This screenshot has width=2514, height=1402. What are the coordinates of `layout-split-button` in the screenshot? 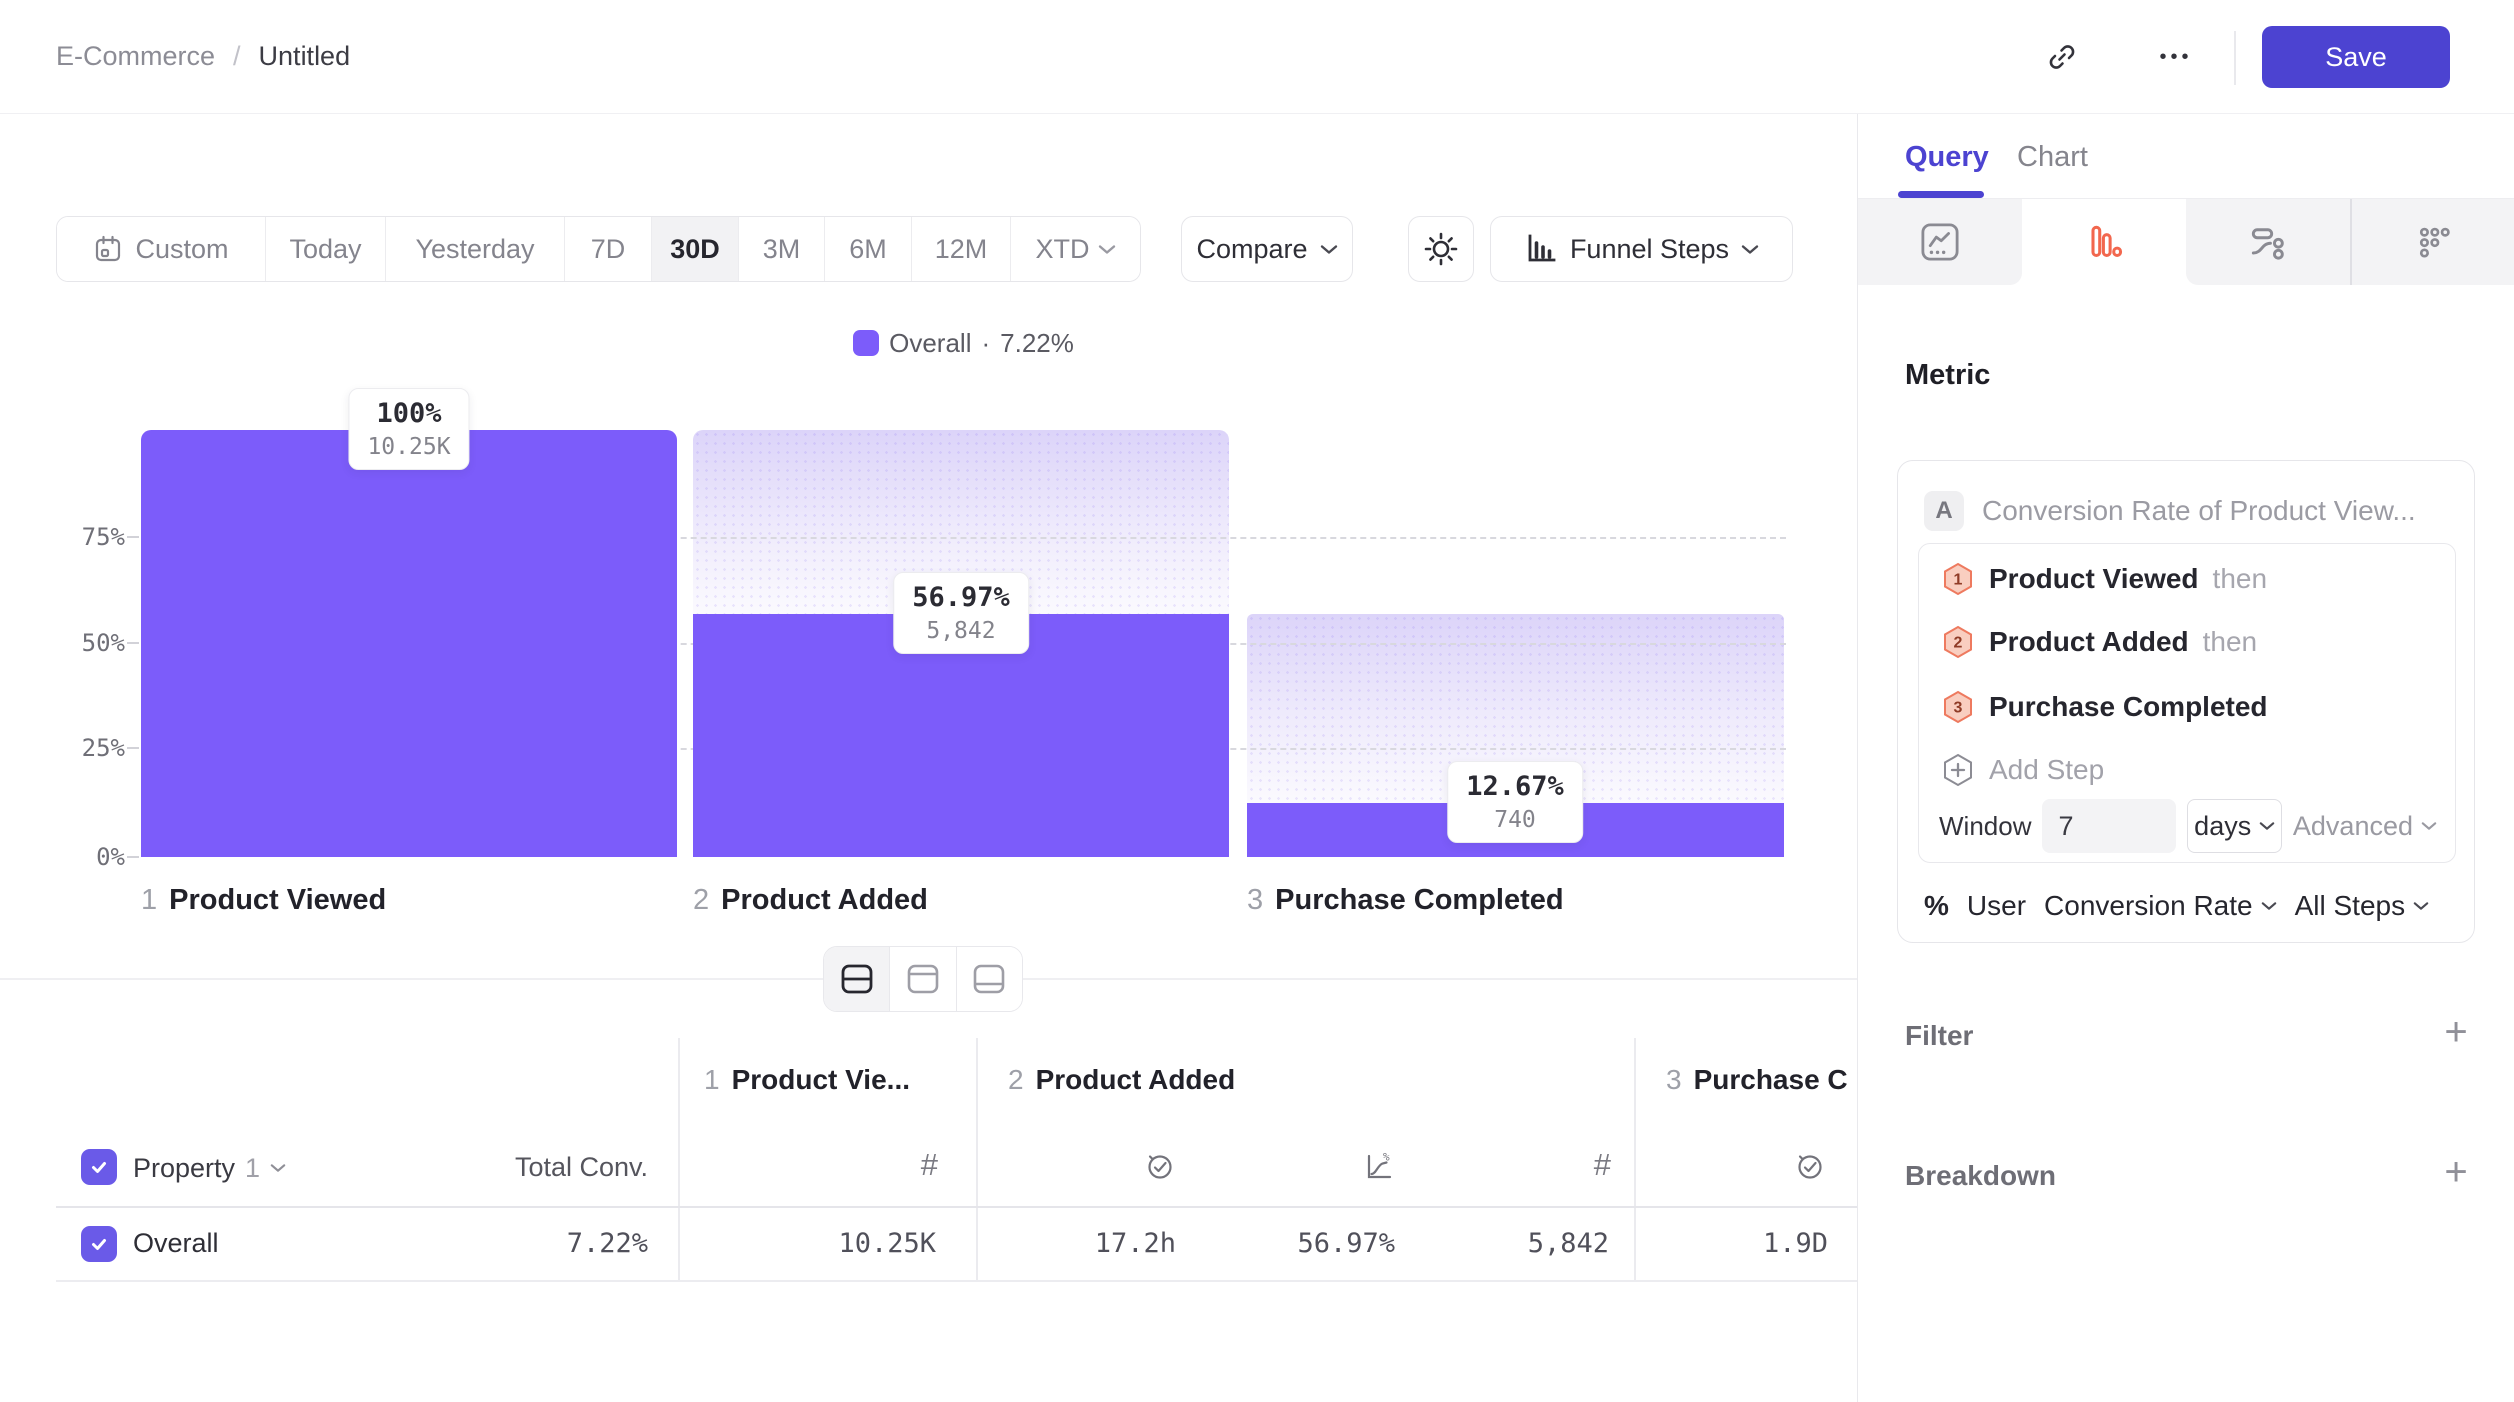 It's located at (857, 979).